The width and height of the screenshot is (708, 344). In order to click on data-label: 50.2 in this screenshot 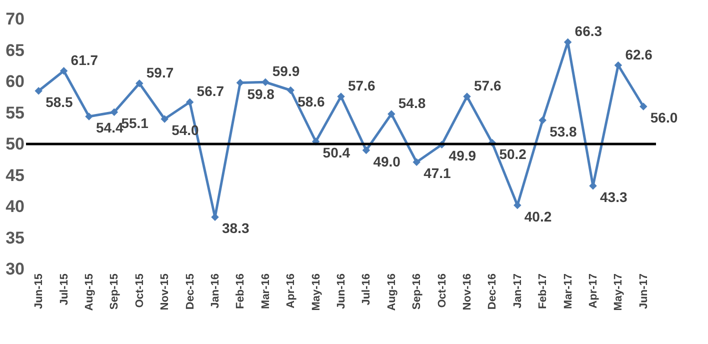, I will do `click(513, 154)`.